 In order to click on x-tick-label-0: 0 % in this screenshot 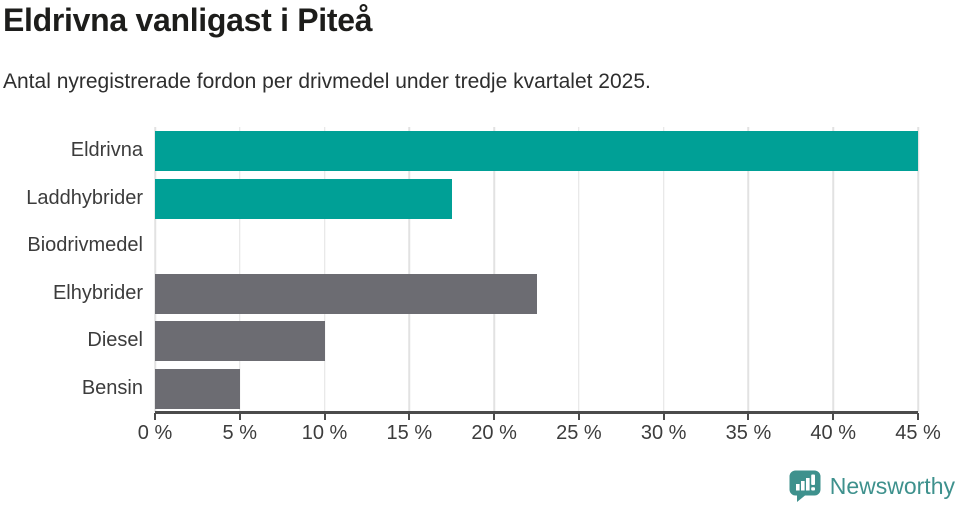, I will do `click(155, 433)`.